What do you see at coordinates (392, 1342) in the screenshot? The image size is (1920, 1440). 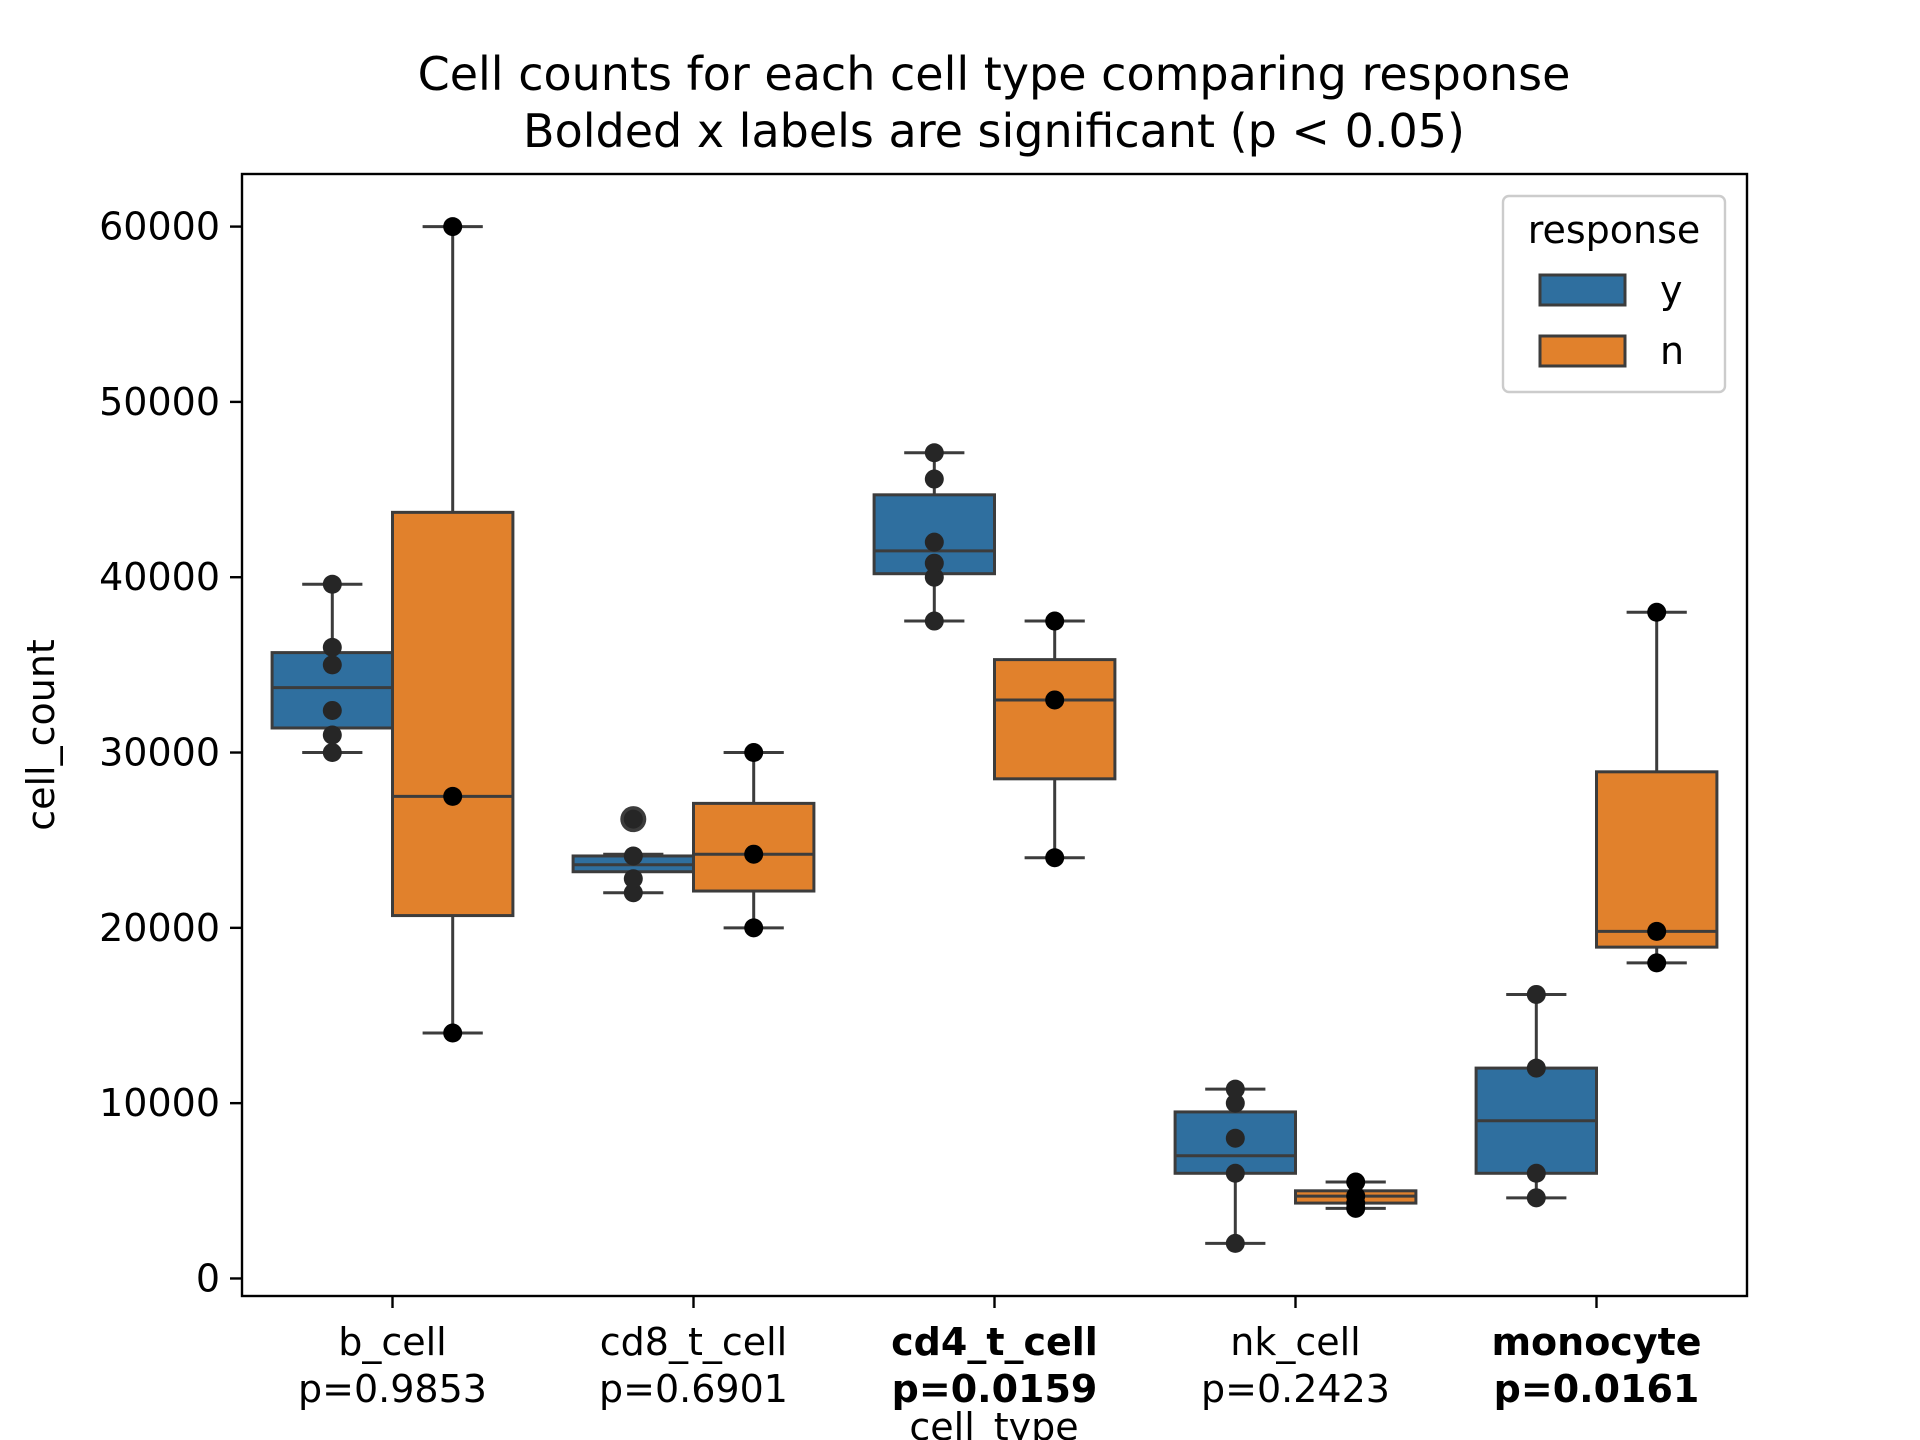 I see `x-tick-label-b_cell: b_cell` at bounding box center [392, 1342].